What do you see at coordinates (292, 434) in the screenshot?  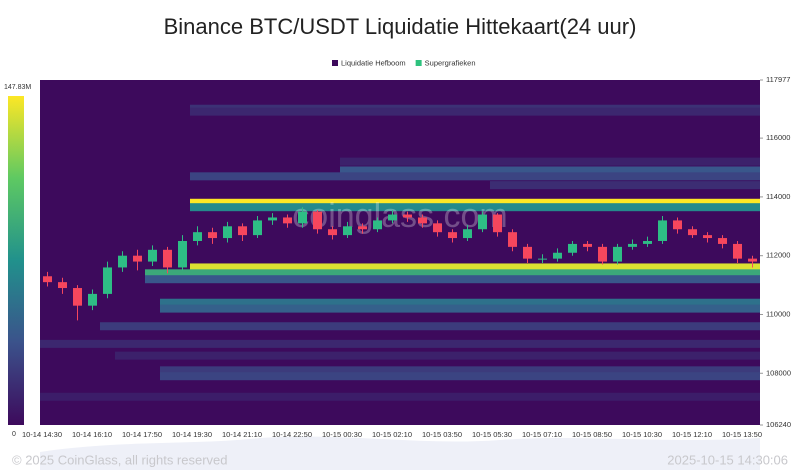 I see `x-tick-label: 10-14 22:50` at bounding box center [292, 434].